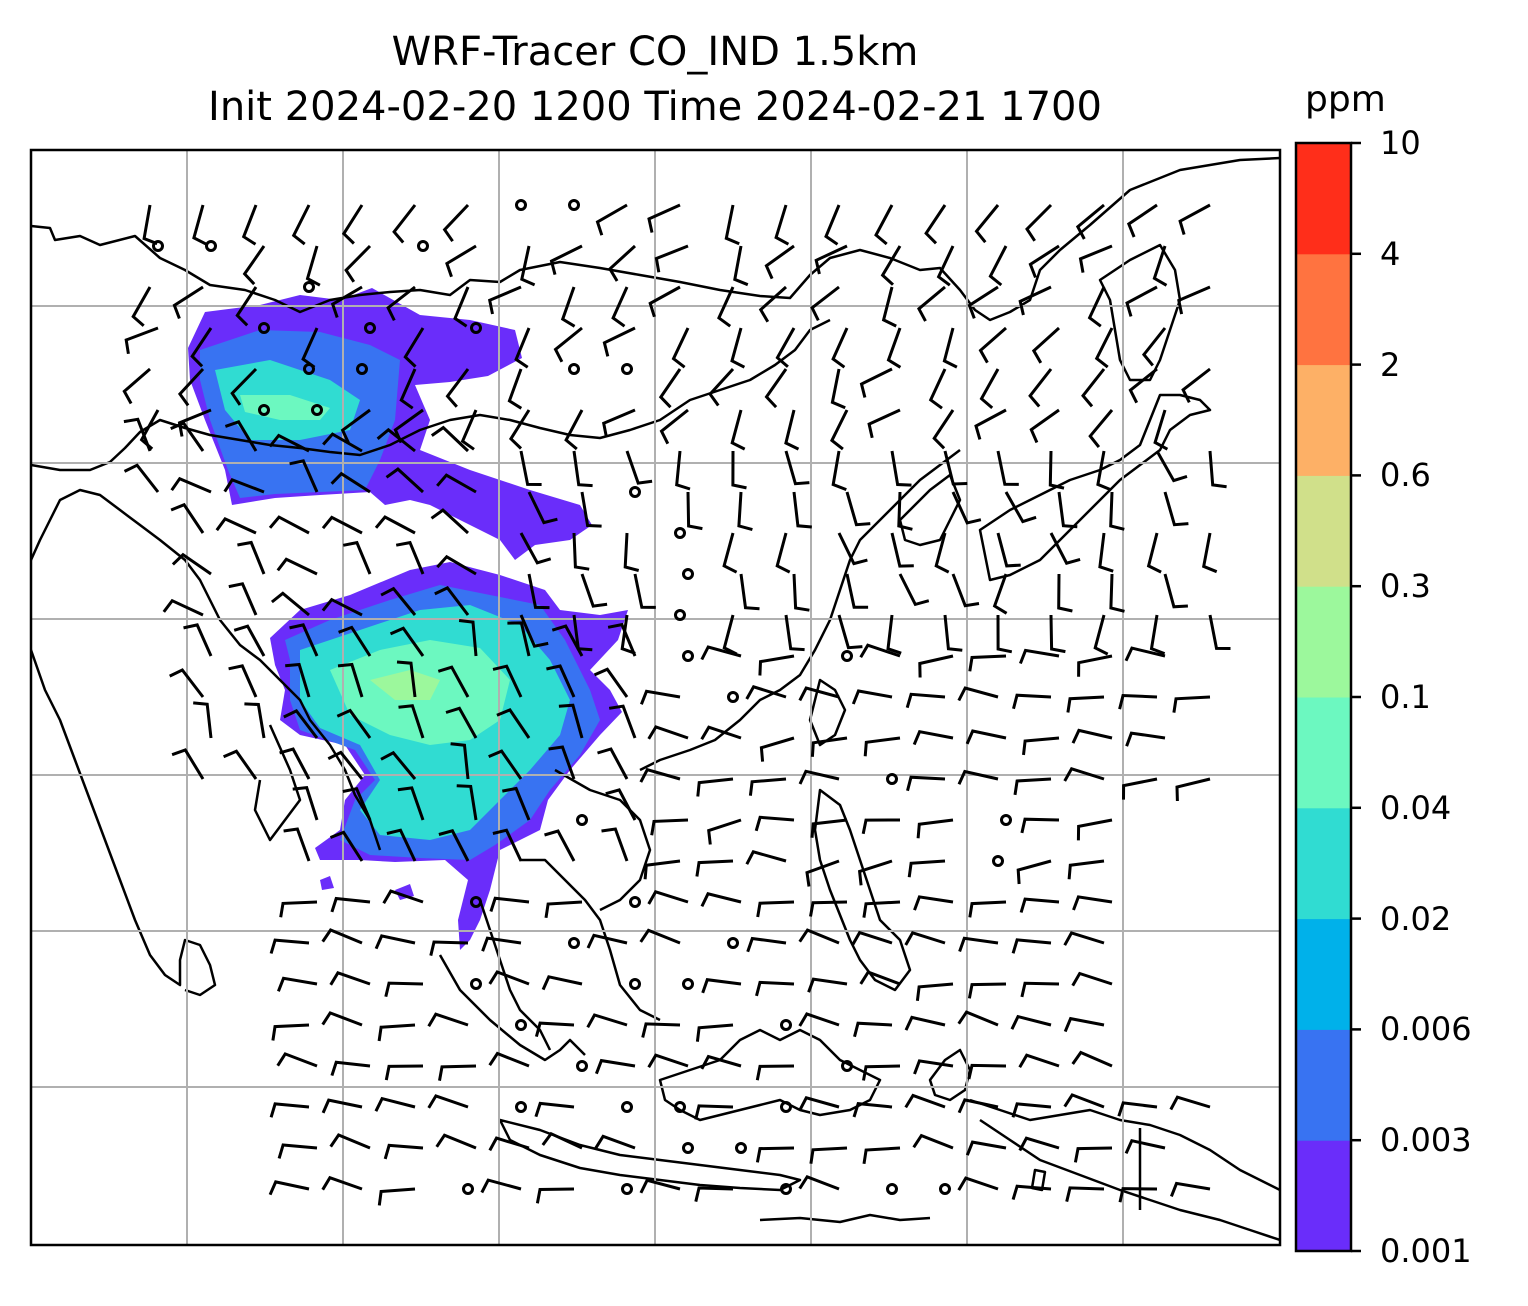 Image resolution: width=1528 pixels, height=1306 pixels. I want to click on plume-fragment, so click(327, 883).